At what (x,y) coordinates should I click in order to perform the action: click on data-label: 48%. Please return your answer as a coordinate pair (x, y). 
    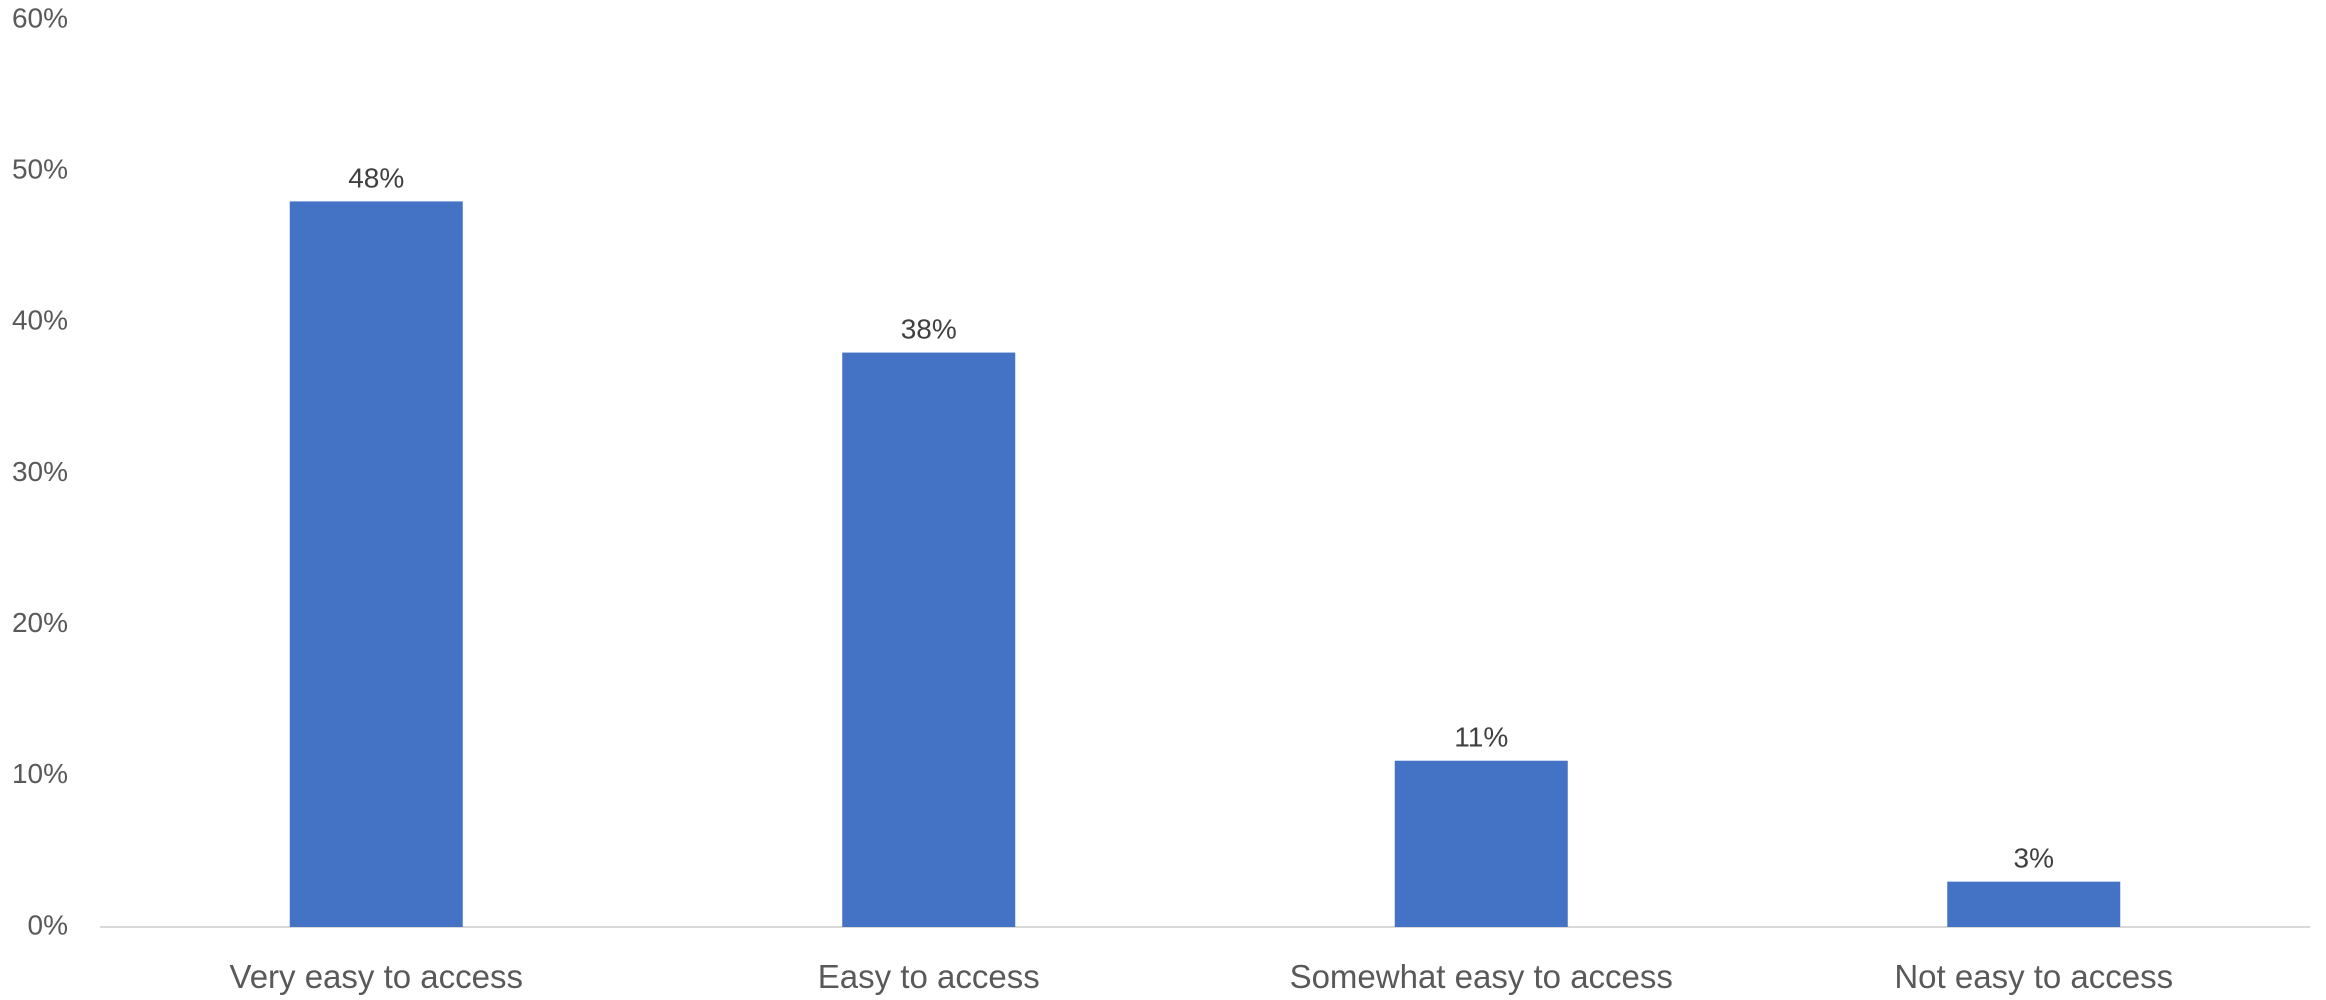
    Looking at the image, I should click on (376, 177).